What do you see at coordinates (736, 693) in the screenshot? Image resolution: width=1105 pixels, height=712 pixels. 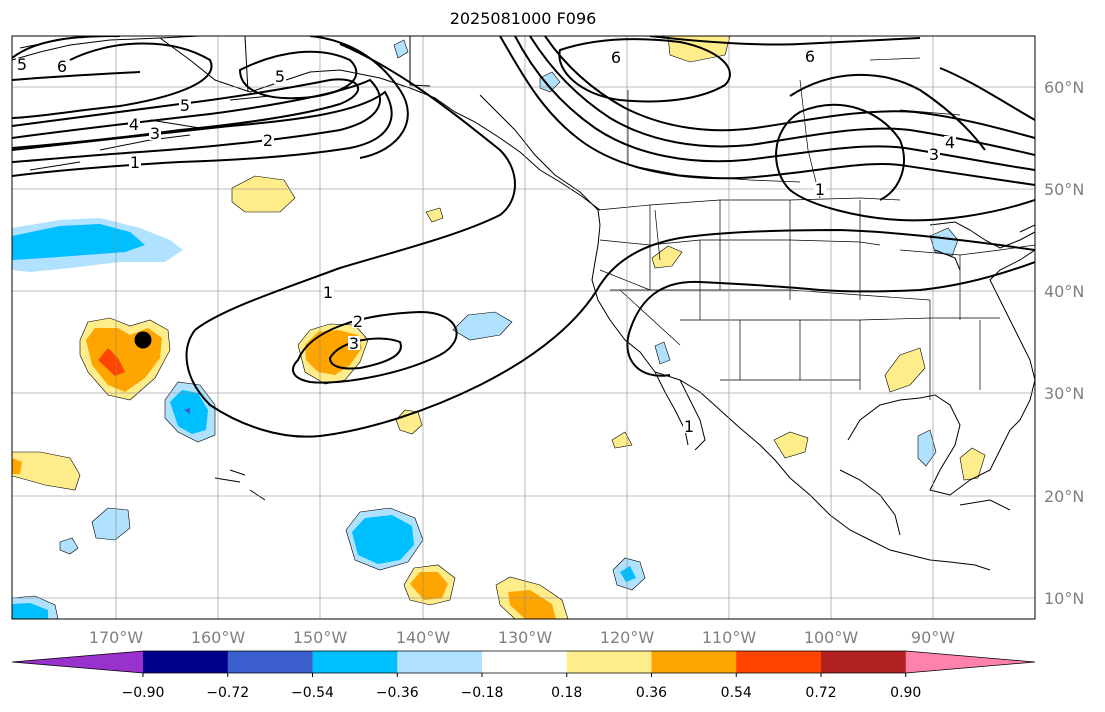 I see `colorbar-label: 0.54` at bounding box center [736, 693].